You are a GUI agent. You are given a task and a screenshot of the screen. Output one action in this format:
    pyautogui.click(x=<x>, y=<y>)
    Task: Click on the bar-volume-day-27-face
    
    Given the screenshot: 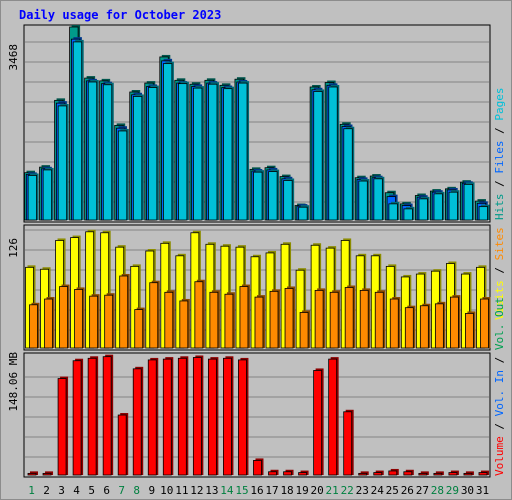 What is the action you would take?
    pyautogui.click(x=423, y=474)
    